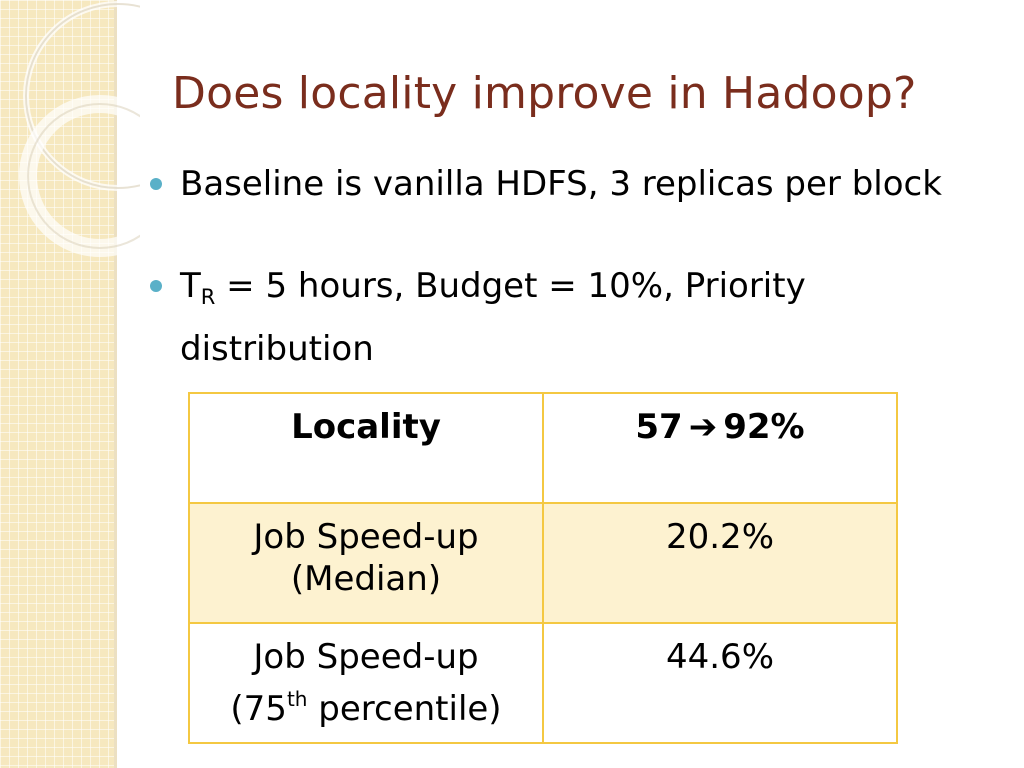  I want to click on tr-subscript: R, so click(208, 297).